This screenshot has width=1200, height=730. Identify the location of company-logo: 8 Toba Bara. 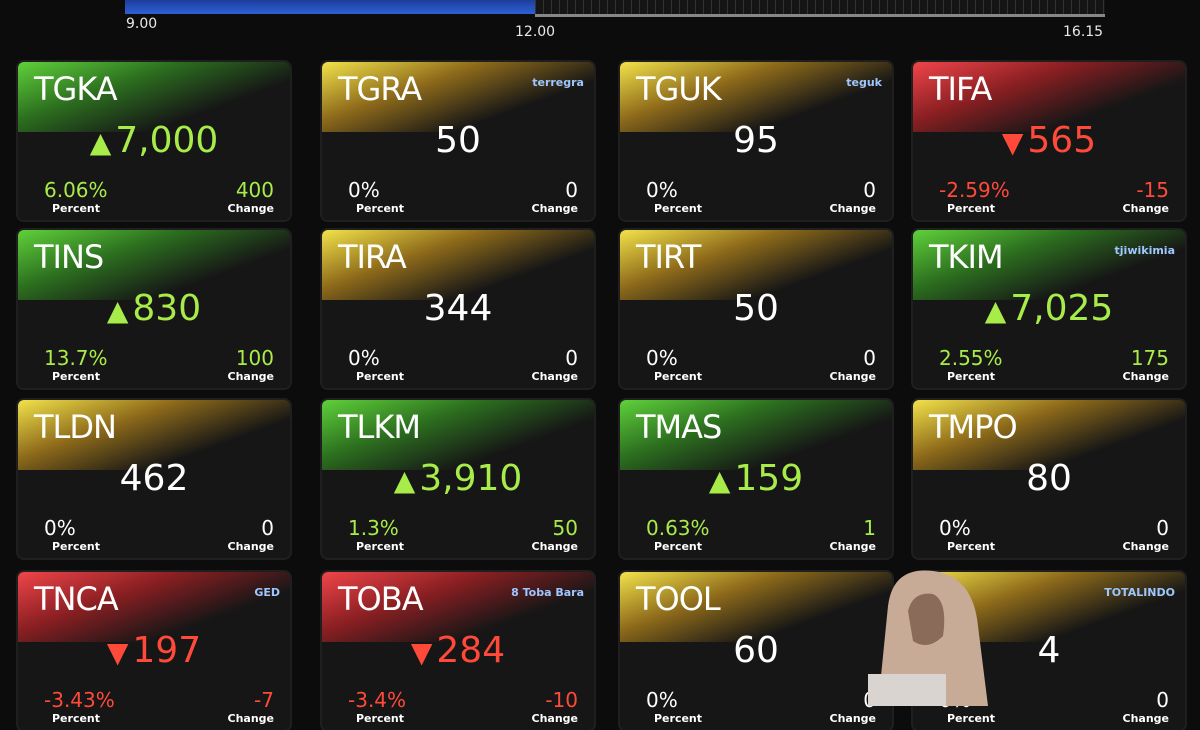
(547, 592).